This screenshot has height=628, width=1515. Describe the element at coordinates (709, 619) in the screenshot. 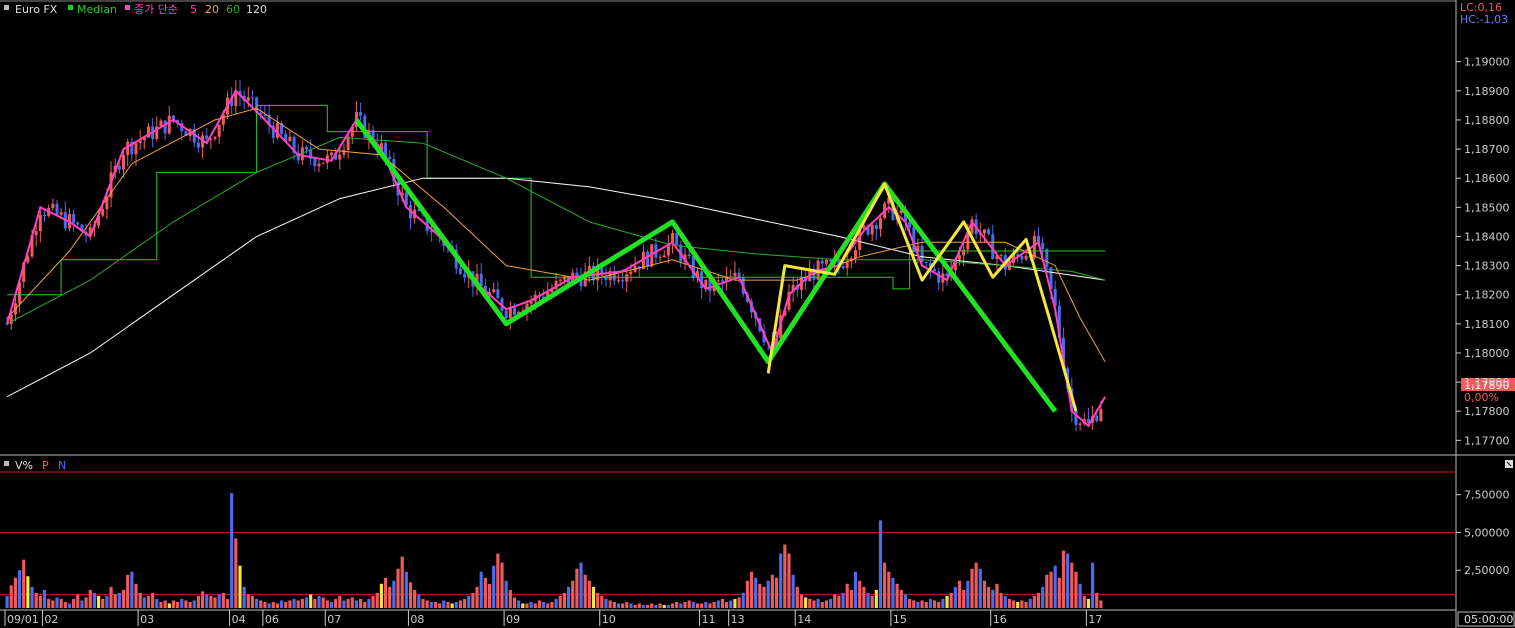

I see `time-tick-label: 11` at that location.